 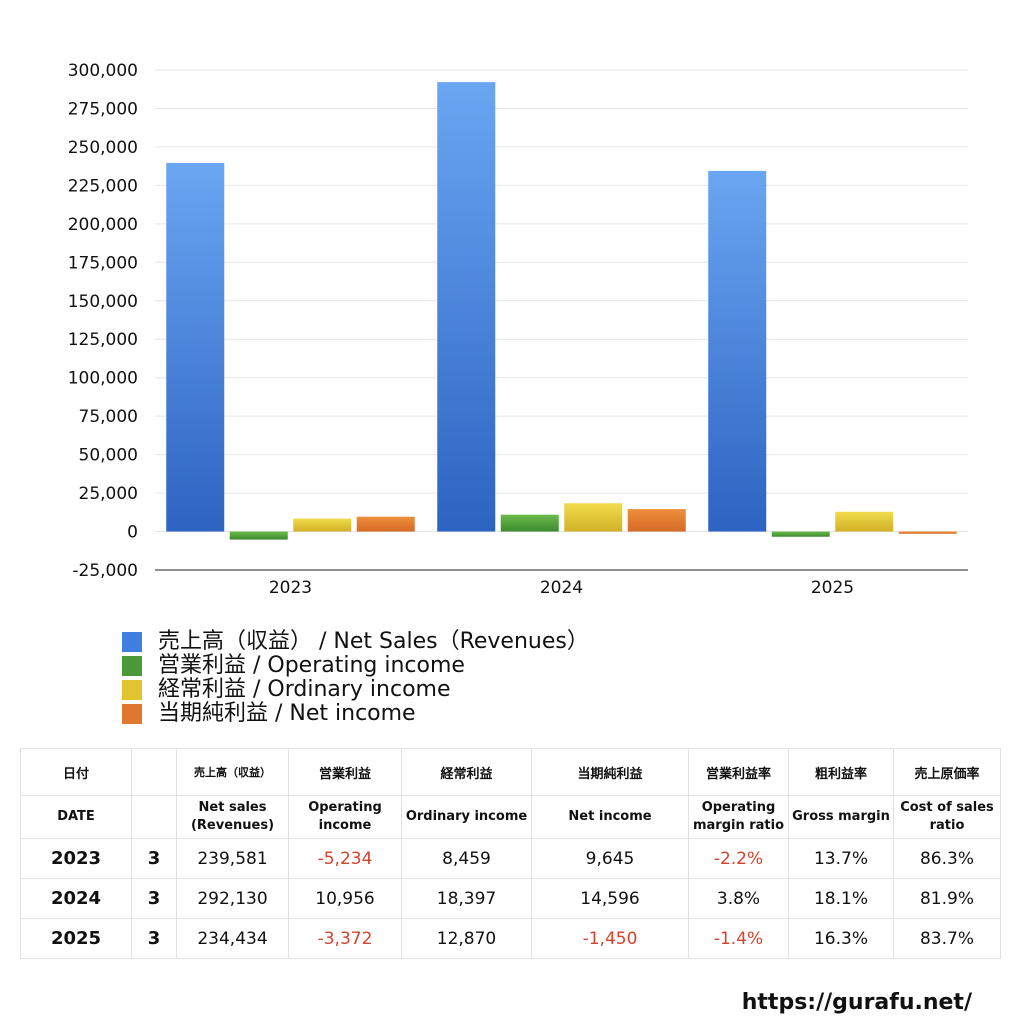 I want to click on header-cell: 売上高（収益）, so click(x=232, y=772).